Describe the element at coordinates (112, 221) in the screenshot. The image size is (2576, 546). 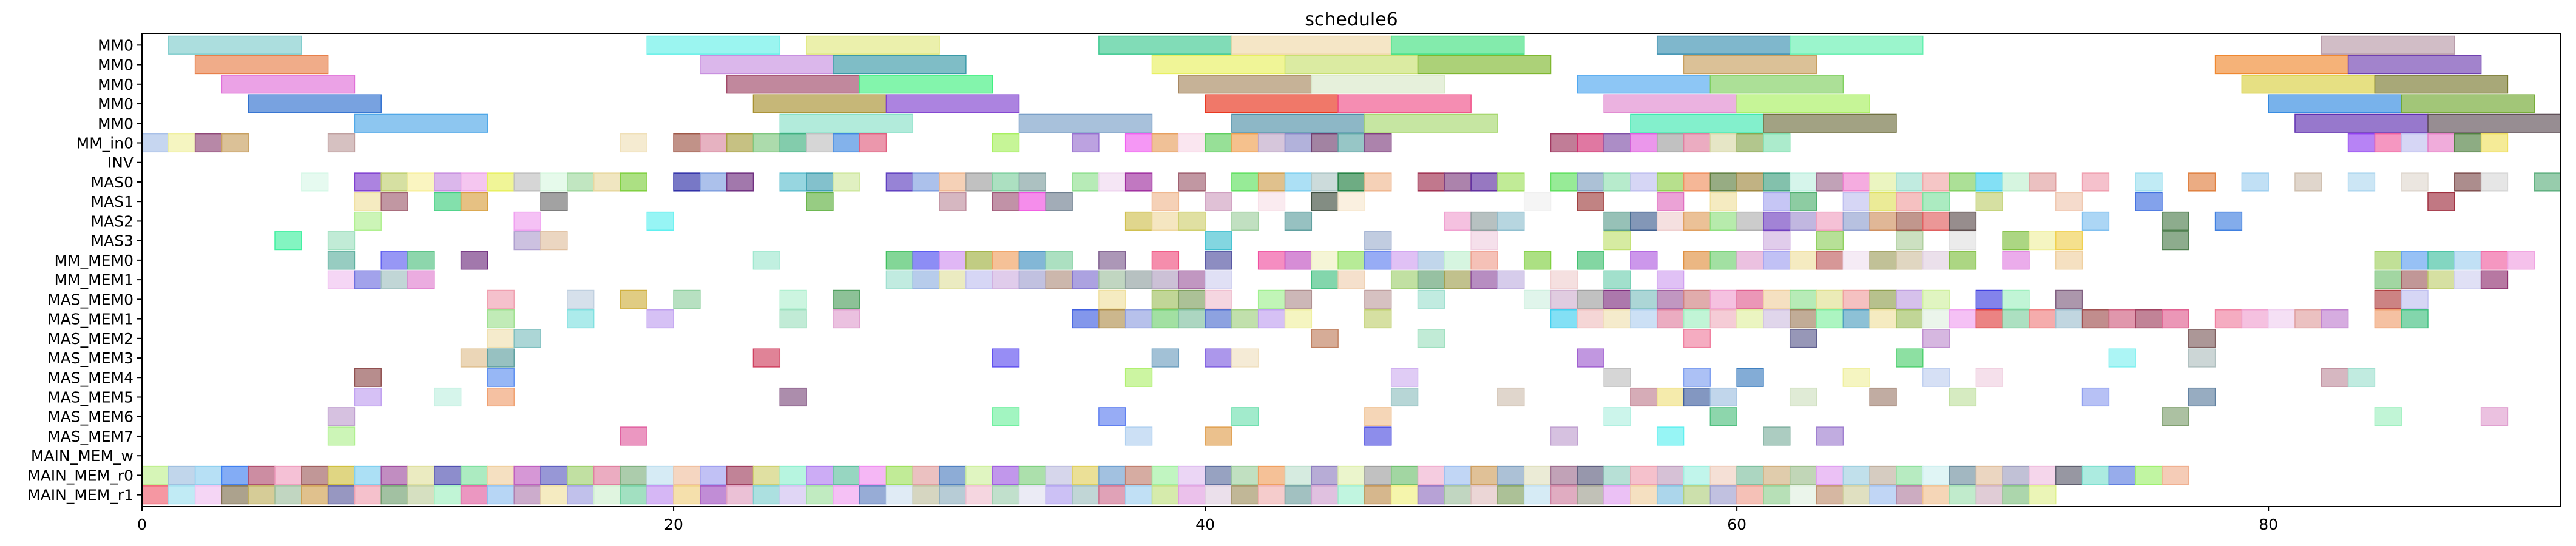
I see `y-tick-label: MAS2` at that location.